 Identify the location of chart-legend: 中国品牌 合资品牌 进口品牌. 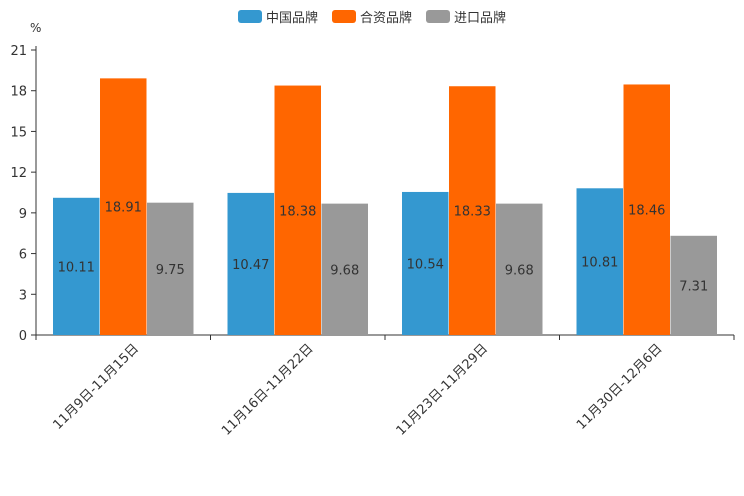
(372, 16).